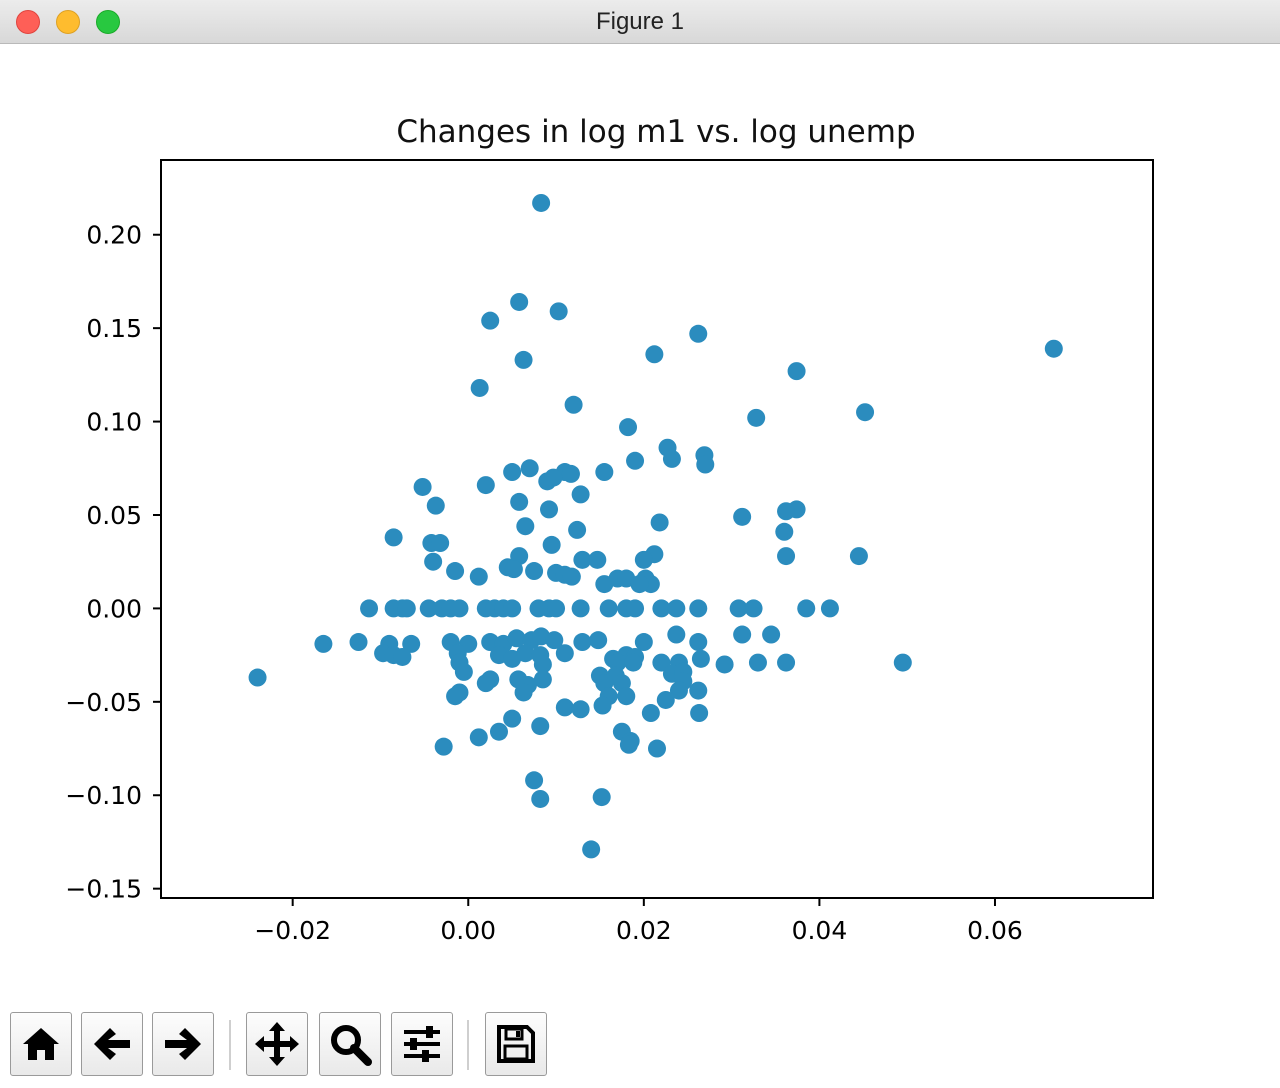 The height and width of the screenshot is (1088, 1280). I want to click on minimize-window-button, so click(68, 22).